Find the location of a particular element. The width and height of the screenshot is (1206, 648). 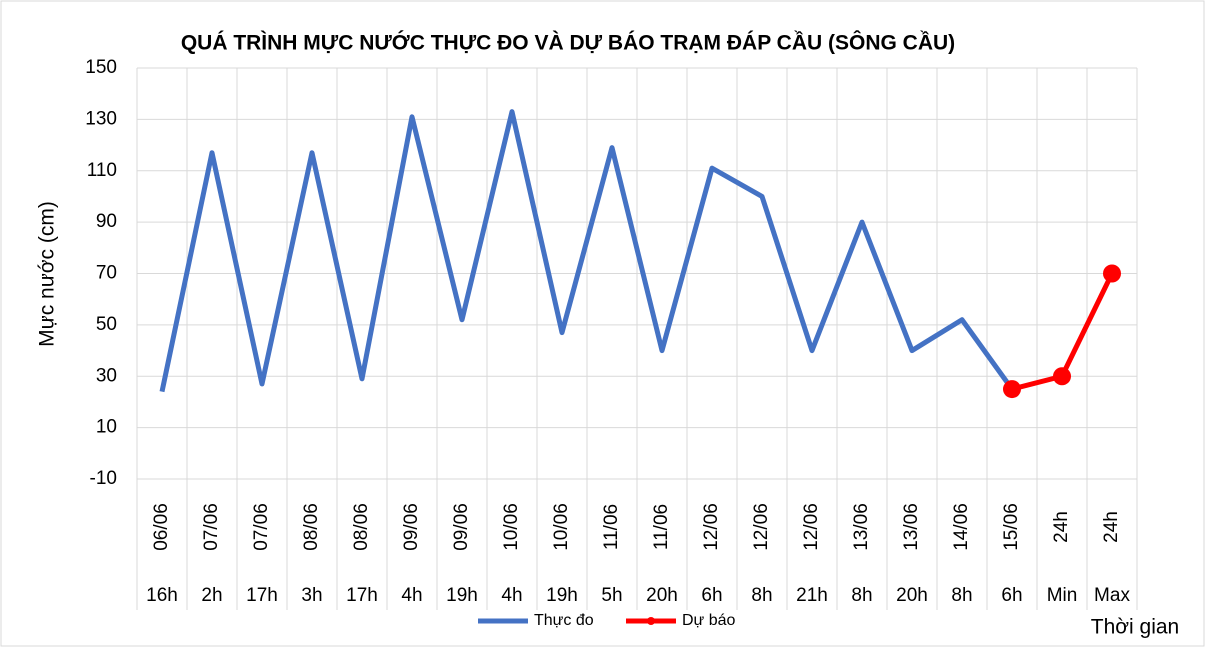

x-subtick-label: Min is located at coordinates (1062, 595).